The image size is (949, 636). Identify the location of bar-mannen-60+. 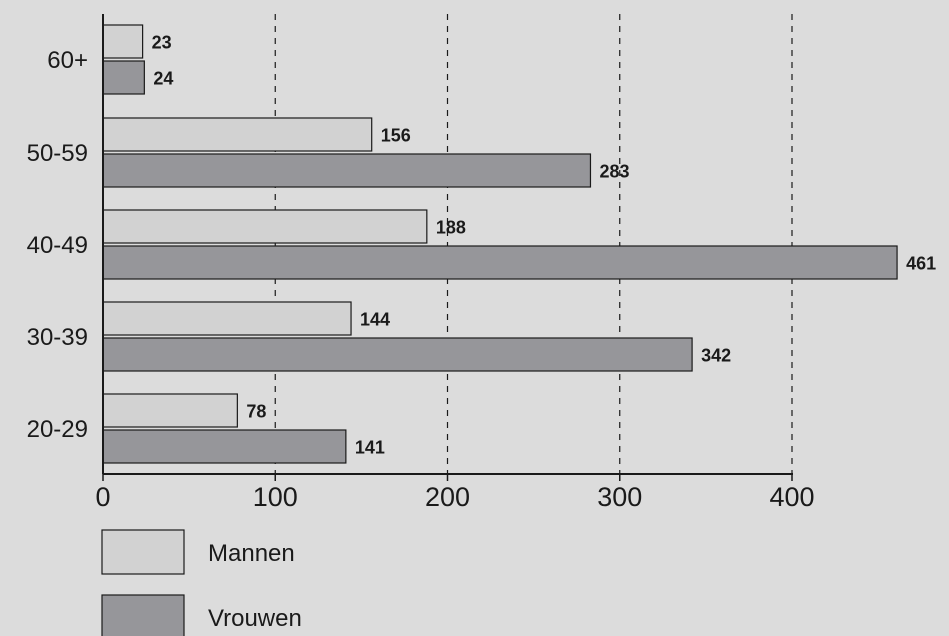
(123, 41).